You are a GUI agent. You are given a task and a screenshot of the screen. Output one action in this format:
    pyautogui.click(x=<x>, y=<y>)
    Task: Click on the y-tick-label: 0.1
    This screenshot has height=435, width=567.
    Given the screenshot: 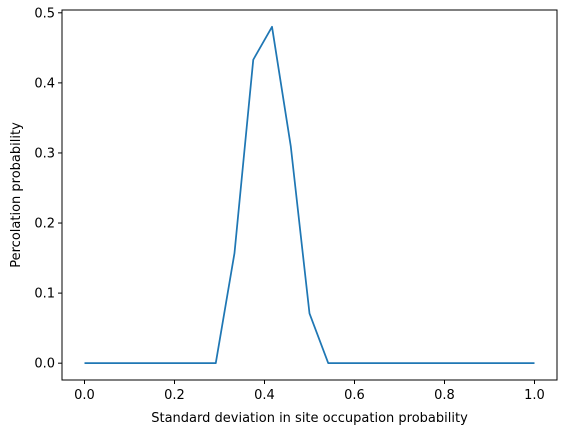 What is the action you would take?
    pyautogui.click(x=44, y=294)
    